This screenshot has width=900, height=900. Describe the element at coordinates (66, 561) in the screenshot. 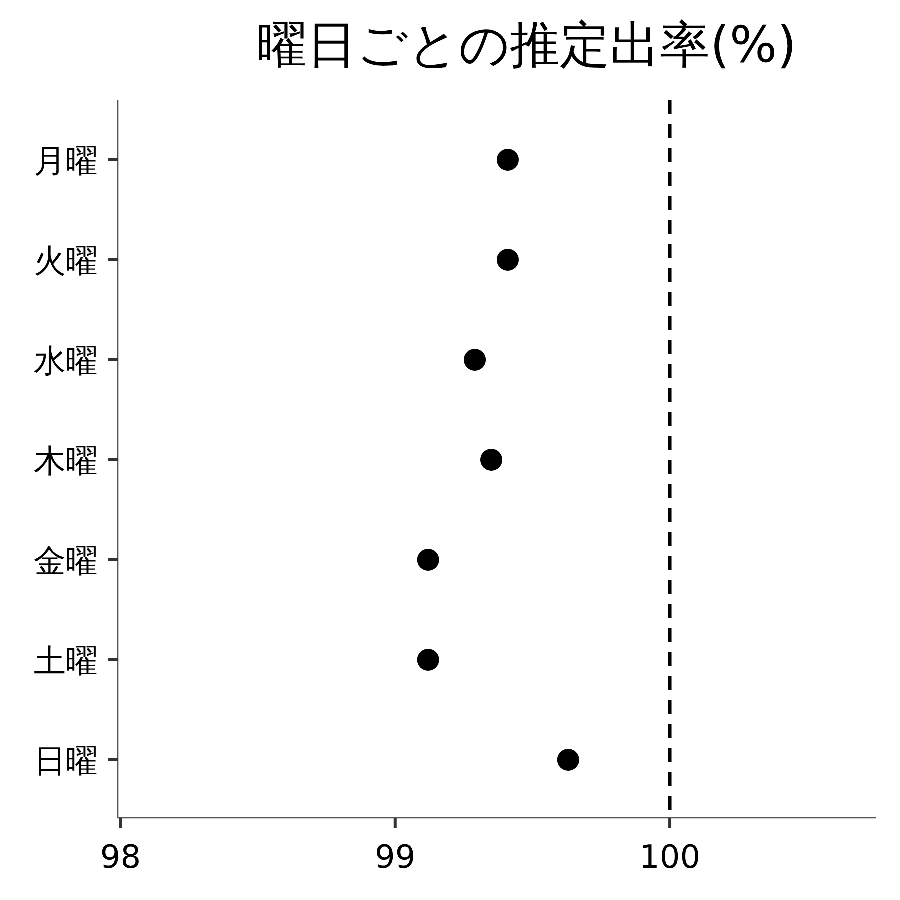

I see `y-tick-label: 金曜` at that location.